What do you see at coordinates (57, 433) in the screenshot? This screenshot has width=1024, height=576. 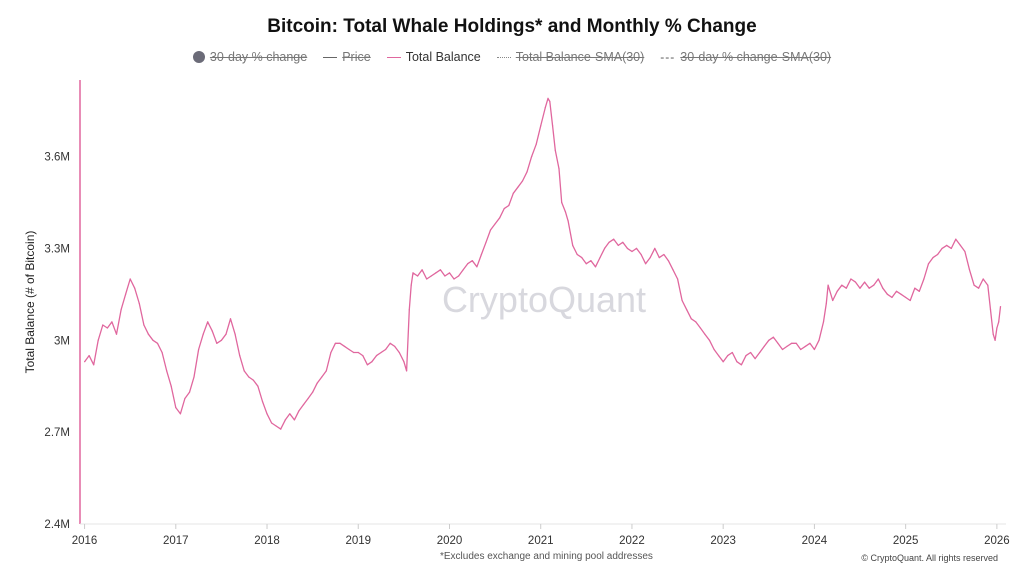 I see `y-tick-label: 2.7M` at bounding box center [57, 433].